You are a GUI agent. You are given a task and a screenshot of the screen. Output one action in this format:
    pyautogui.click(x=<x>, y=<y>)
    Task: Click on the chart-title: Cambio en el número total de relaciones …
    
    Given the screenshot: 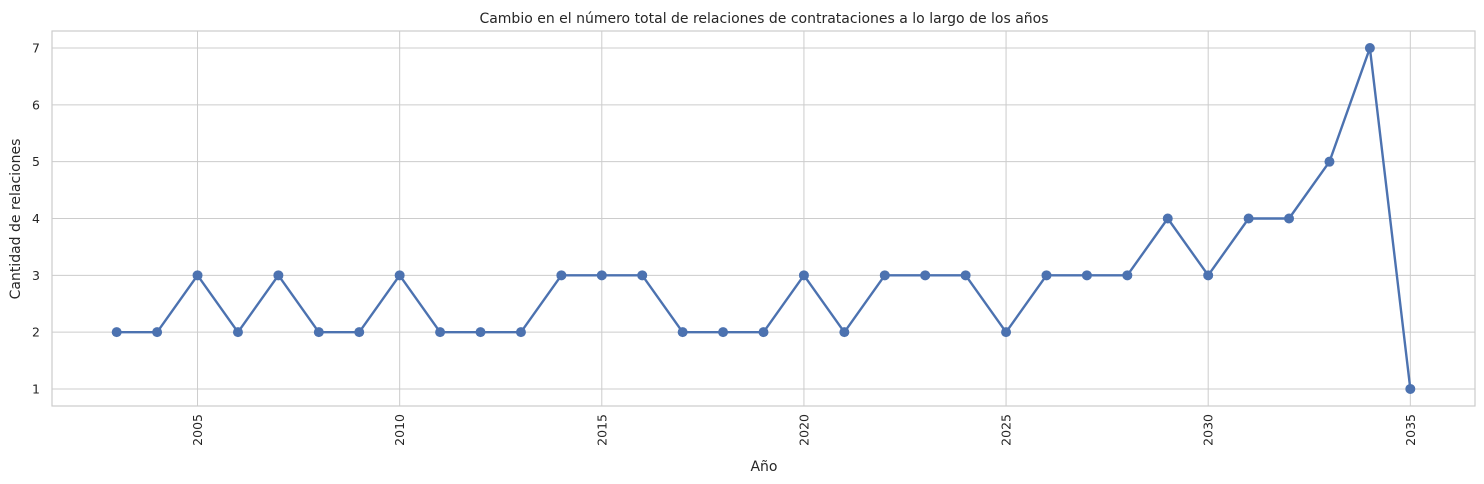 What is the action you would take?
    pyautogui.click(x=763, y=19)
    